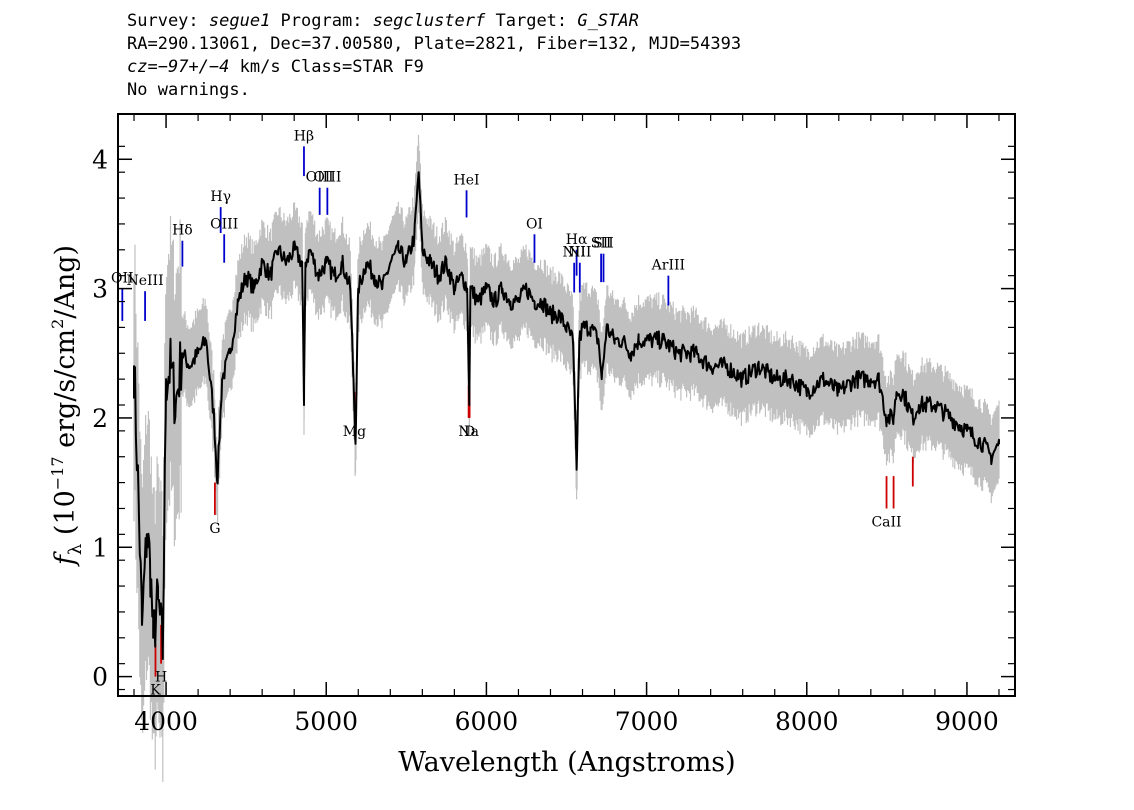 This screenshot has width=1134, height=810. Describe the element at coordinates (566, 762) in the screenshot. I see `x-axis-title: Wavelength (Angstroms)` at that location.